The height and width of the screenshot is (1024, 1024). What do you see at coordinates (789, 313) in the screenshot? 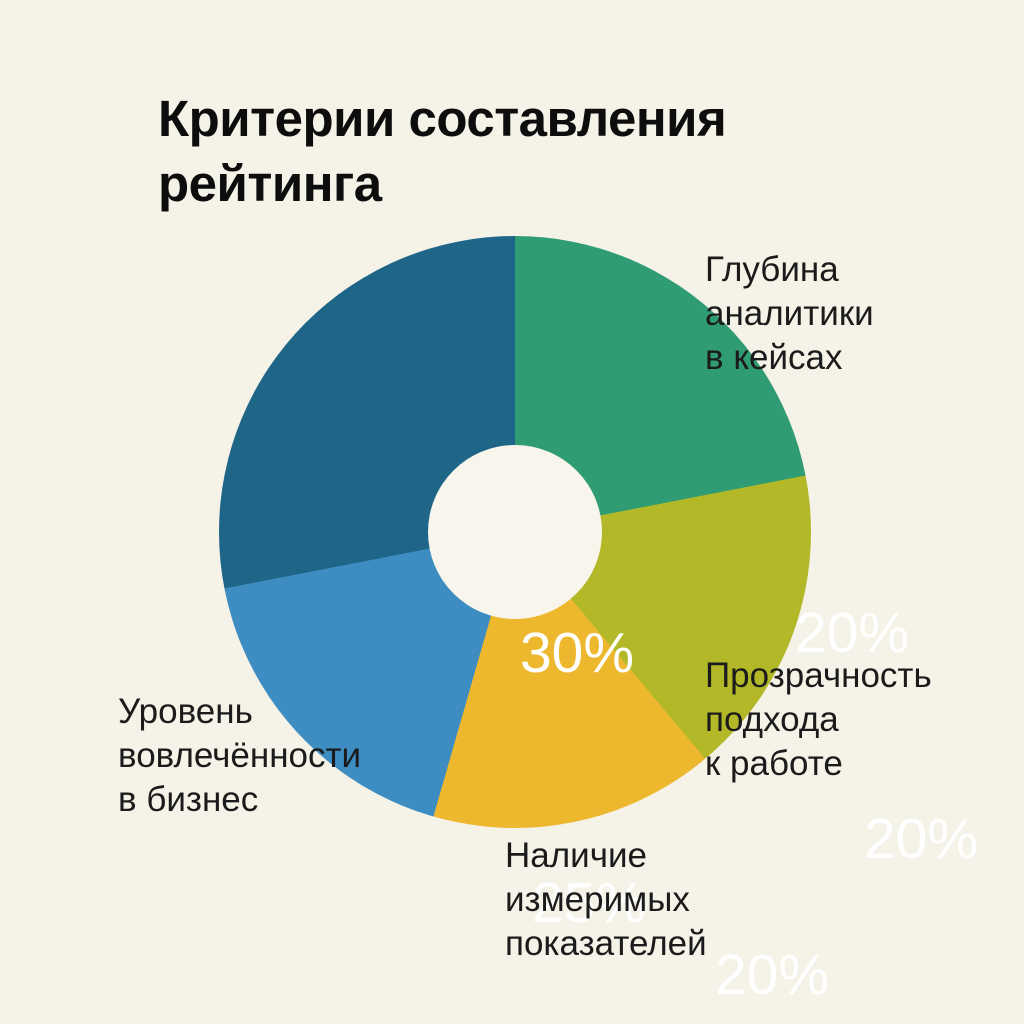
I see `segment-category-label: Глубина аналитики в кейсах` at bounding box center [789, 313].